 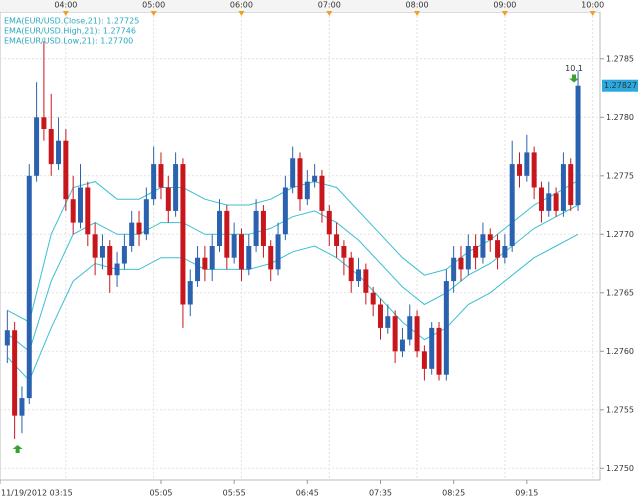 I want to click on y-tick-label: 1.2780, so click(x=620, y=117).